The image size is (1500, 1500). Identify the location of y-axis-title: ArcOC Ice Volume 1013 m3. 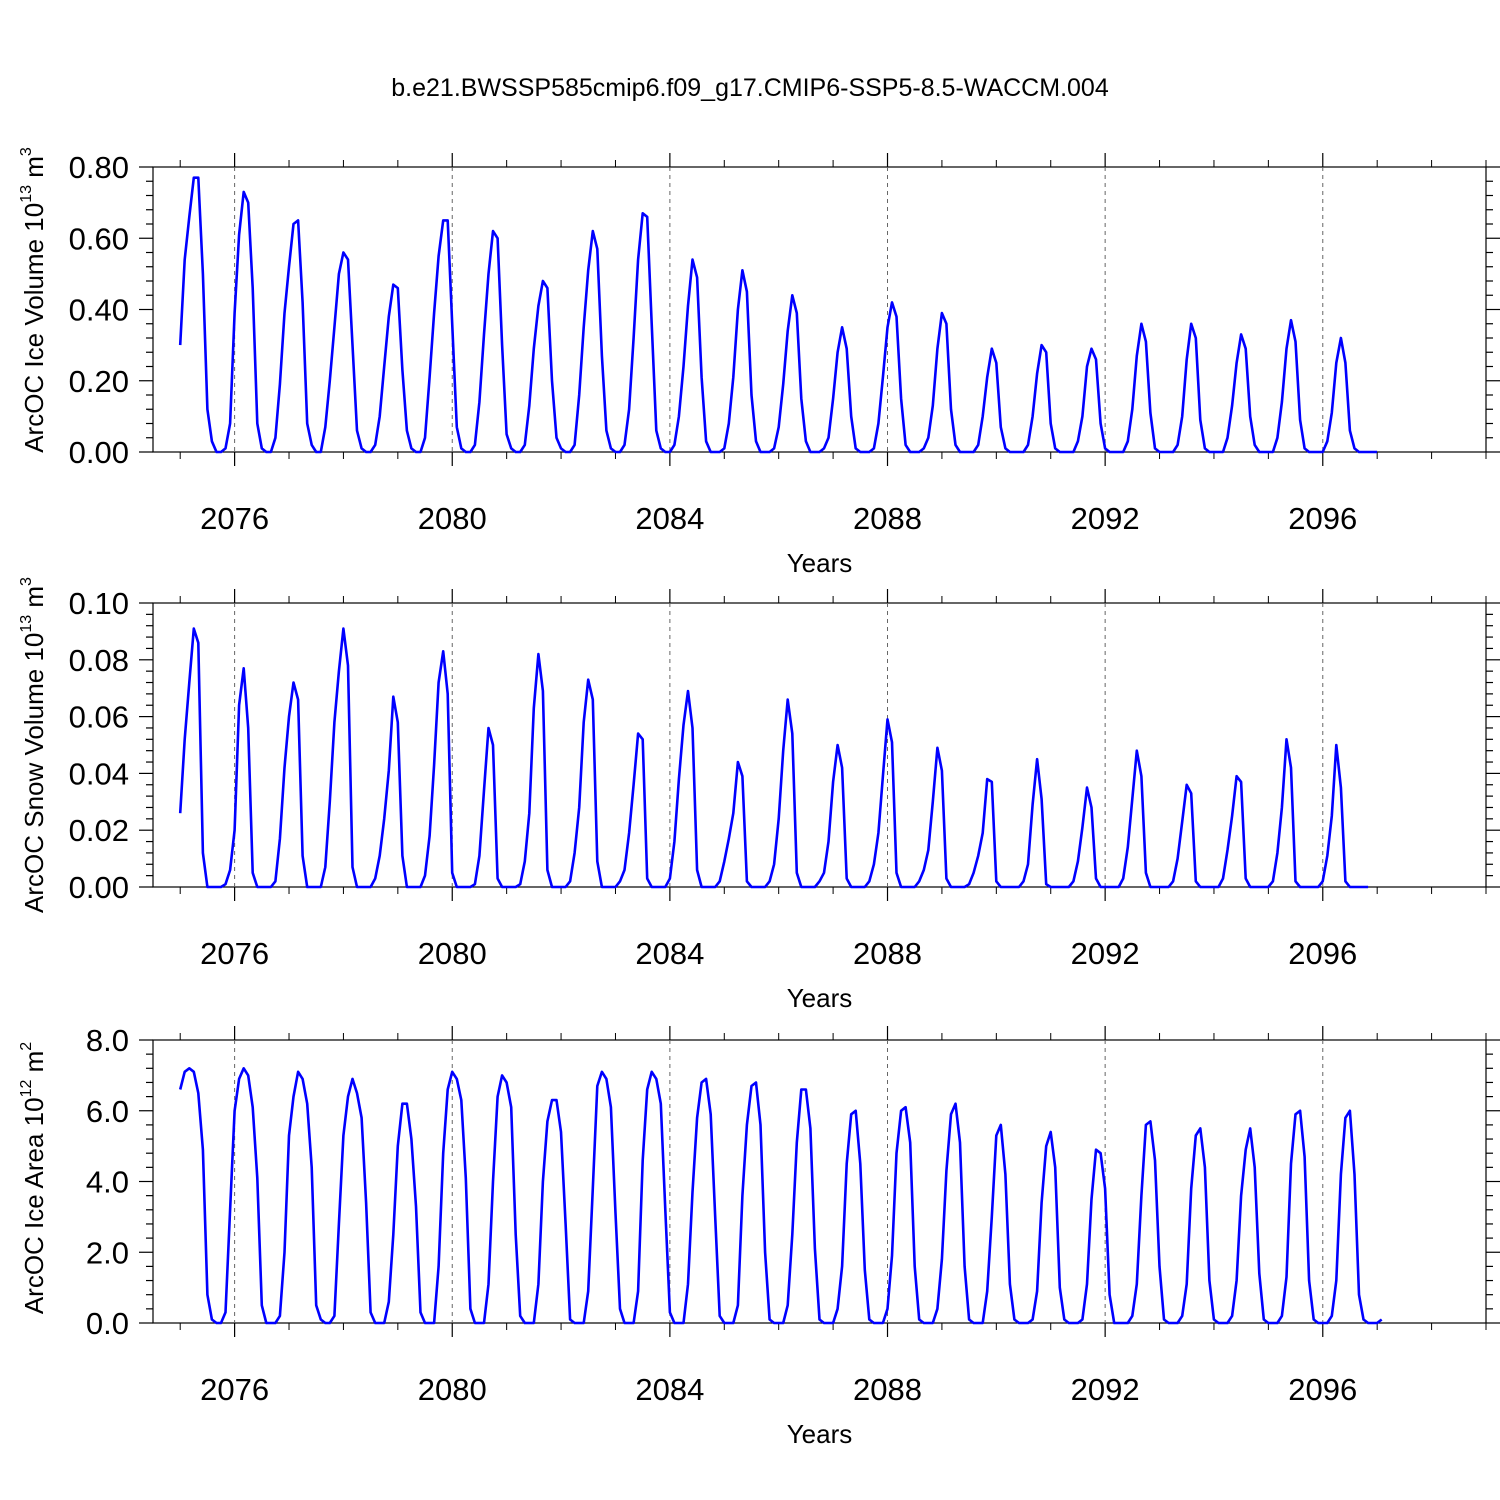
(33, 300).